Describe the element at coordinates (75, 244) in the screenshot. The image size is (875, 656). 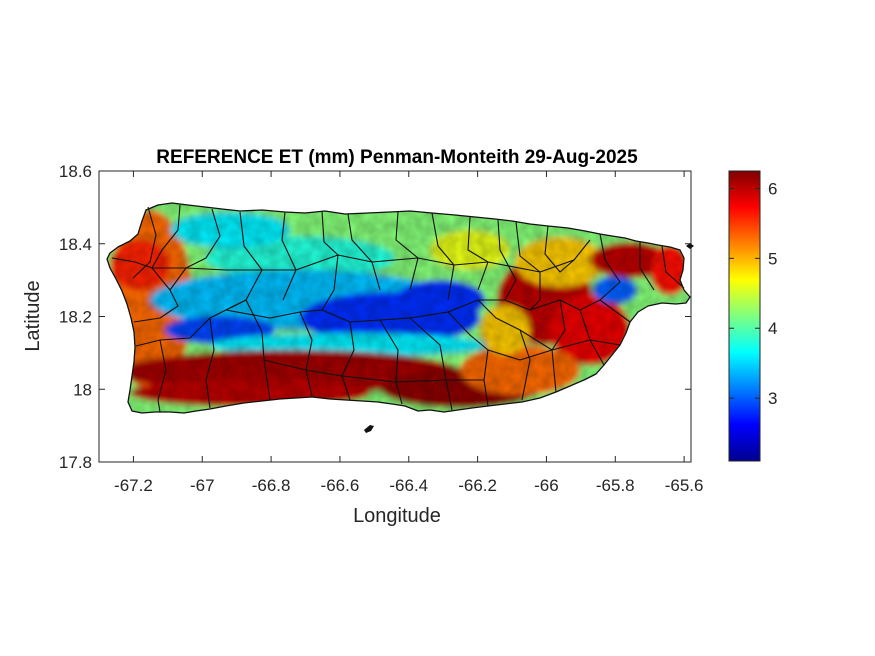
I see `y-tick-label: 18.4` at that location.